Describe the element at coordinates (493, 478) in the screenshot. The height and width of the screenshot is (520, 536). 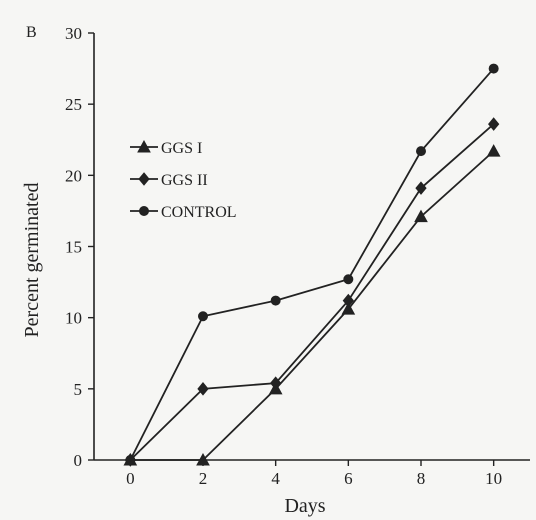
I see `x-tick-label: 10` at that location.